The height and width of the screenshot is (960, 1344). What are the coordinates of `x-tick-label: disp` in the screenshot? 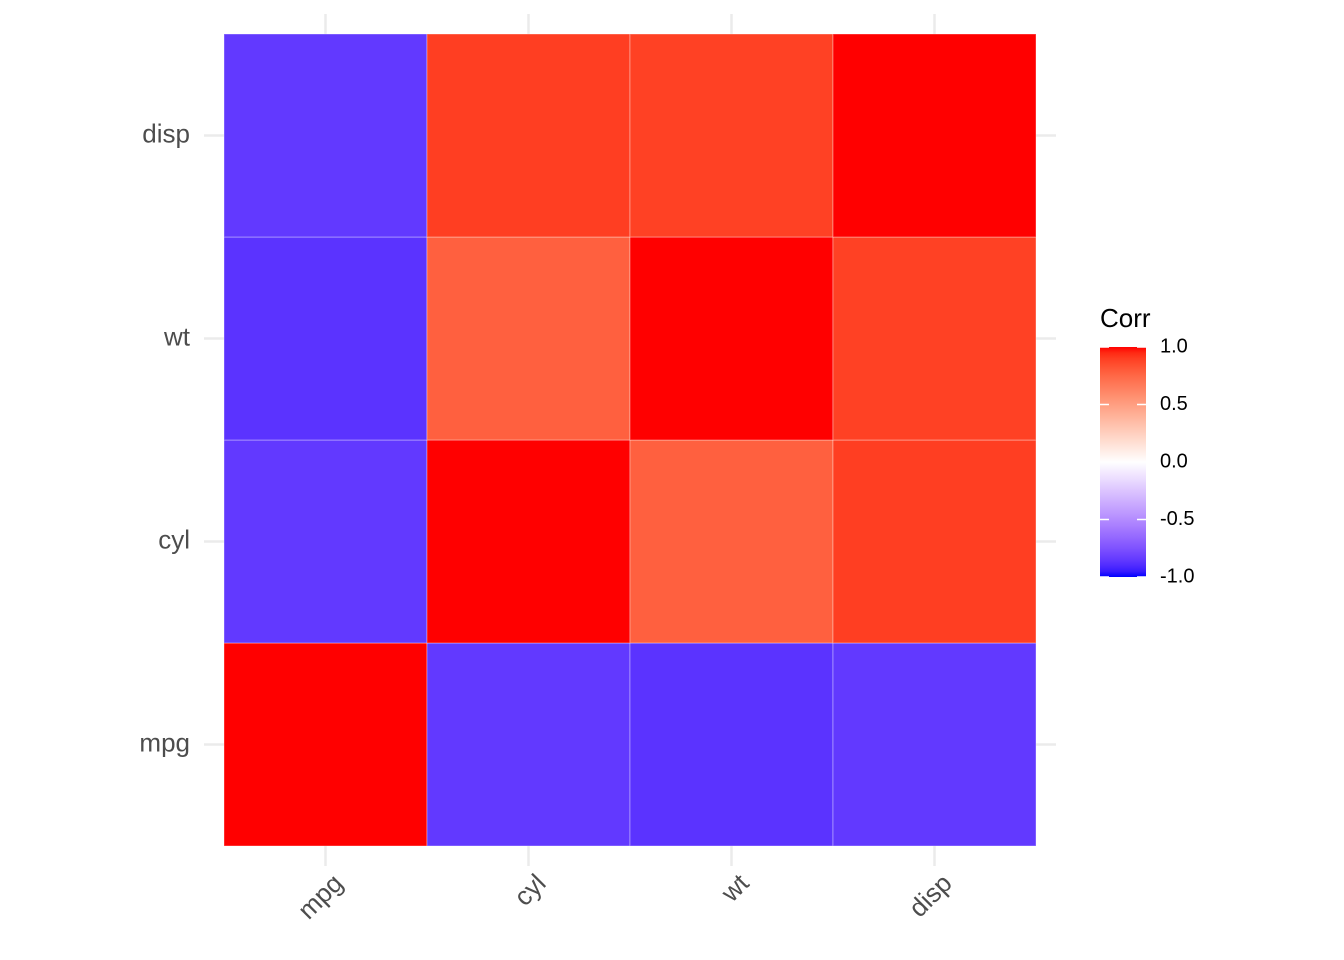 It's located at (930, 895).